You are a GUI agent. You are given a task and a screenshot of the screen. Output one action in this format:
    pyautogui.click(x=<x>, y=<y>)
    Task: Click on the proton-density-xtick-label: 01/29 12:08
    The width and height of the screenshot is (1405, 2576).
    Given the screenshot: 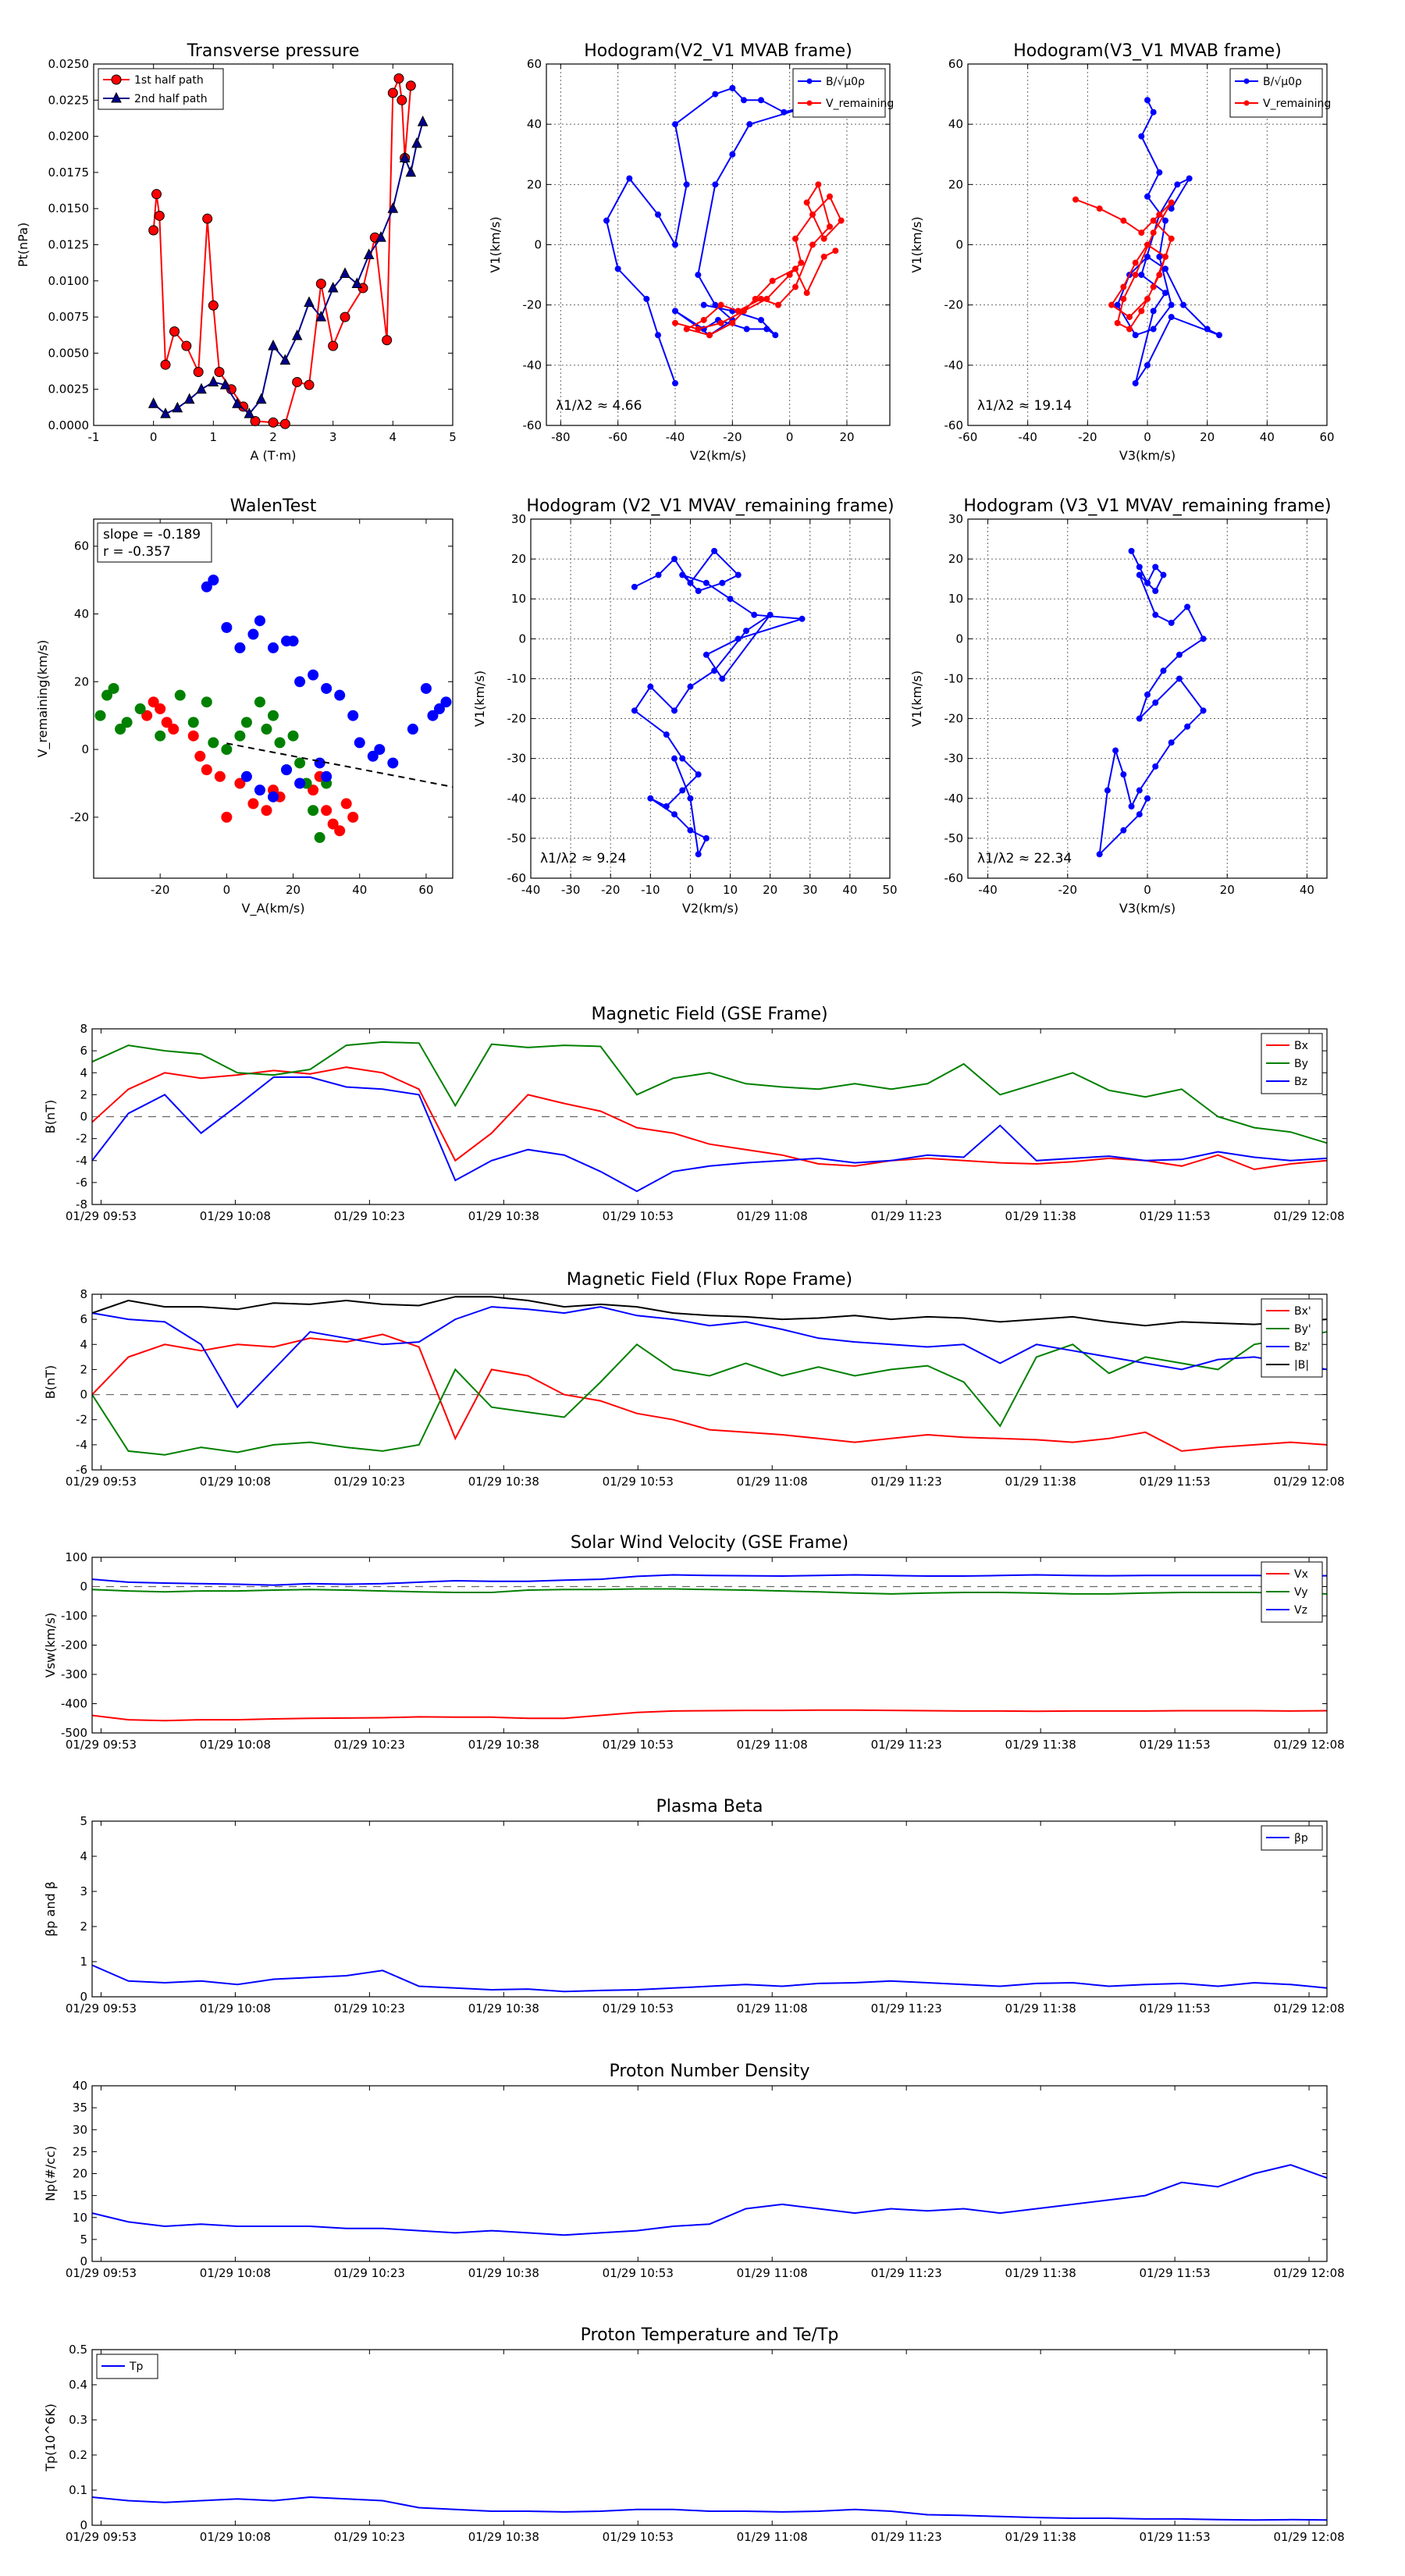 What is the action you would take?
    pyautogui.click(x=1308, y=2273)
    